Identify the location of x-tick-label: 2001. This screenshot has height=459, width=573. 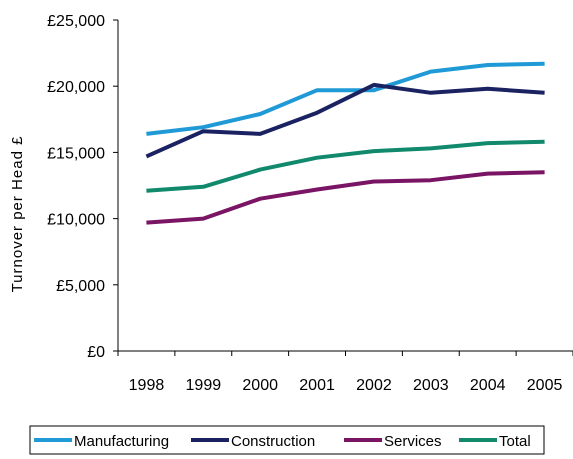
(317, 385).